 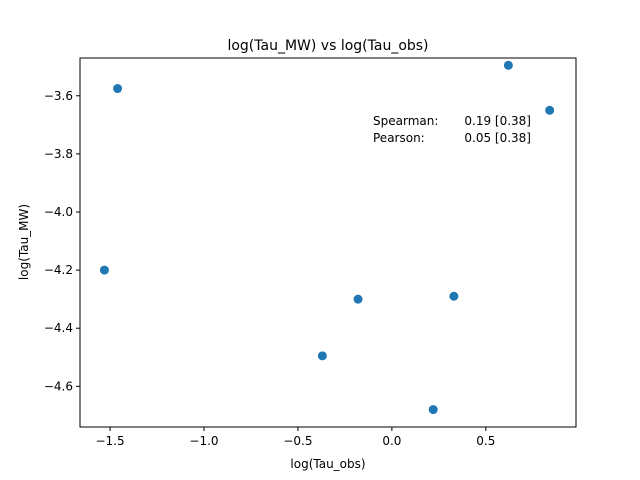 What do you see at coordinates (58, 270) in the screenshot?
I see `y-tick-label: −4.2` at bounding box center [58, 270].